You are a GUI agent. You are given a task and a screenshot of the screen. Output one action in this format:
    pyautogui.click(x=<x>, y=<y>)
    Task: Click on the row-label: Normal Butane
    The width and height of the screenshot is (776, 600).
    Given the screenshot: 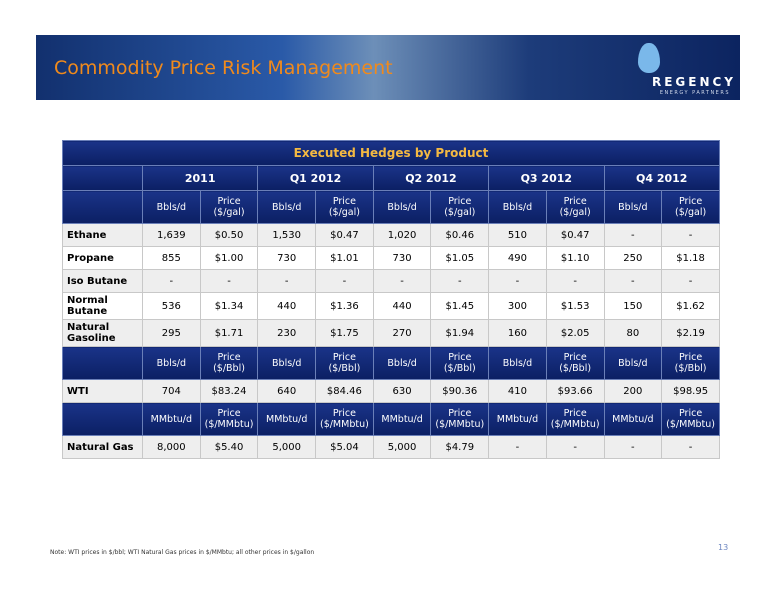 What is the action you would take?
    pyautogui.click(x=102, y=306)
    